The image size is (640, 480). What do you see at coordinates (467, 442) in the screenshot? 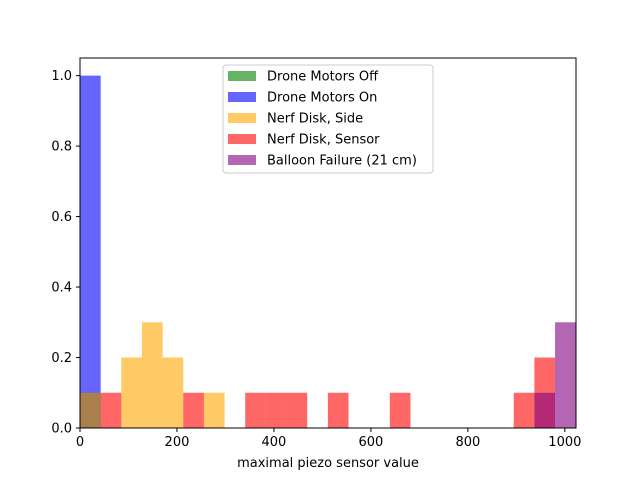
I see `x-tick-label: 800` at bounding box center [467, 442].